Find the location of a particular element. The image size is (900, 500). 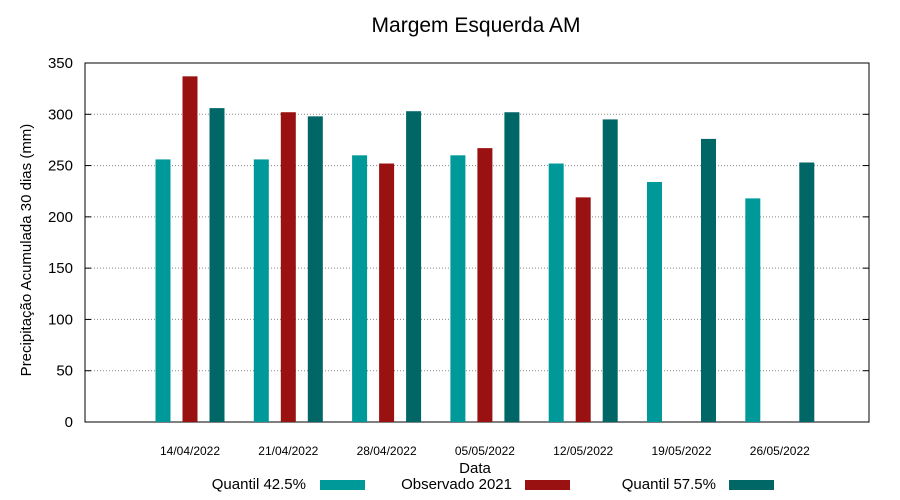

chart-title: Margem Esquerda AM is located at coordinates (476, 25).